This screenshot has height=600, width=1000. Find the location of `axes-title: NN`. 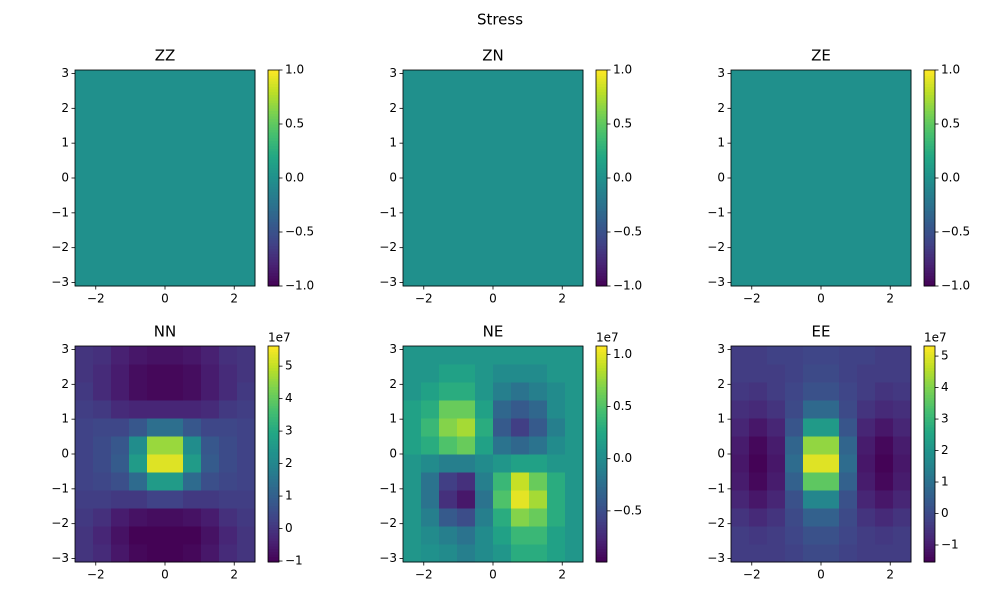

axes-title: NN is located at coordinates (165, 332).